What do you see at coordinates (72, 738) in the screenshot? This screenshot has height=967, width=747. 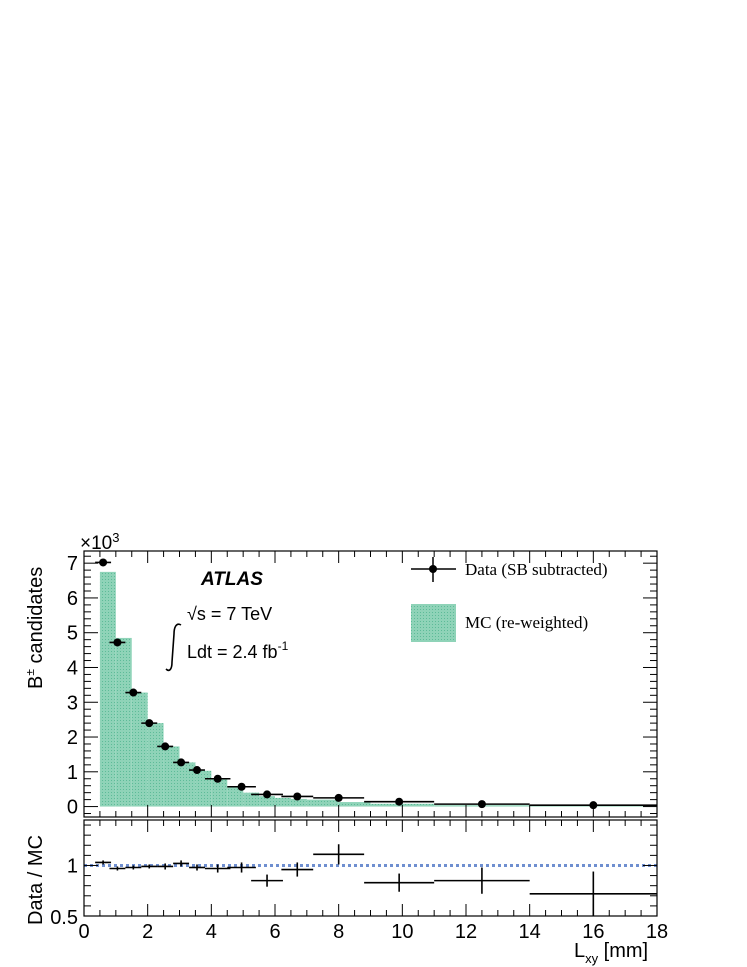 I see `y-tick-label: 2` at bounding box center [72, 738].